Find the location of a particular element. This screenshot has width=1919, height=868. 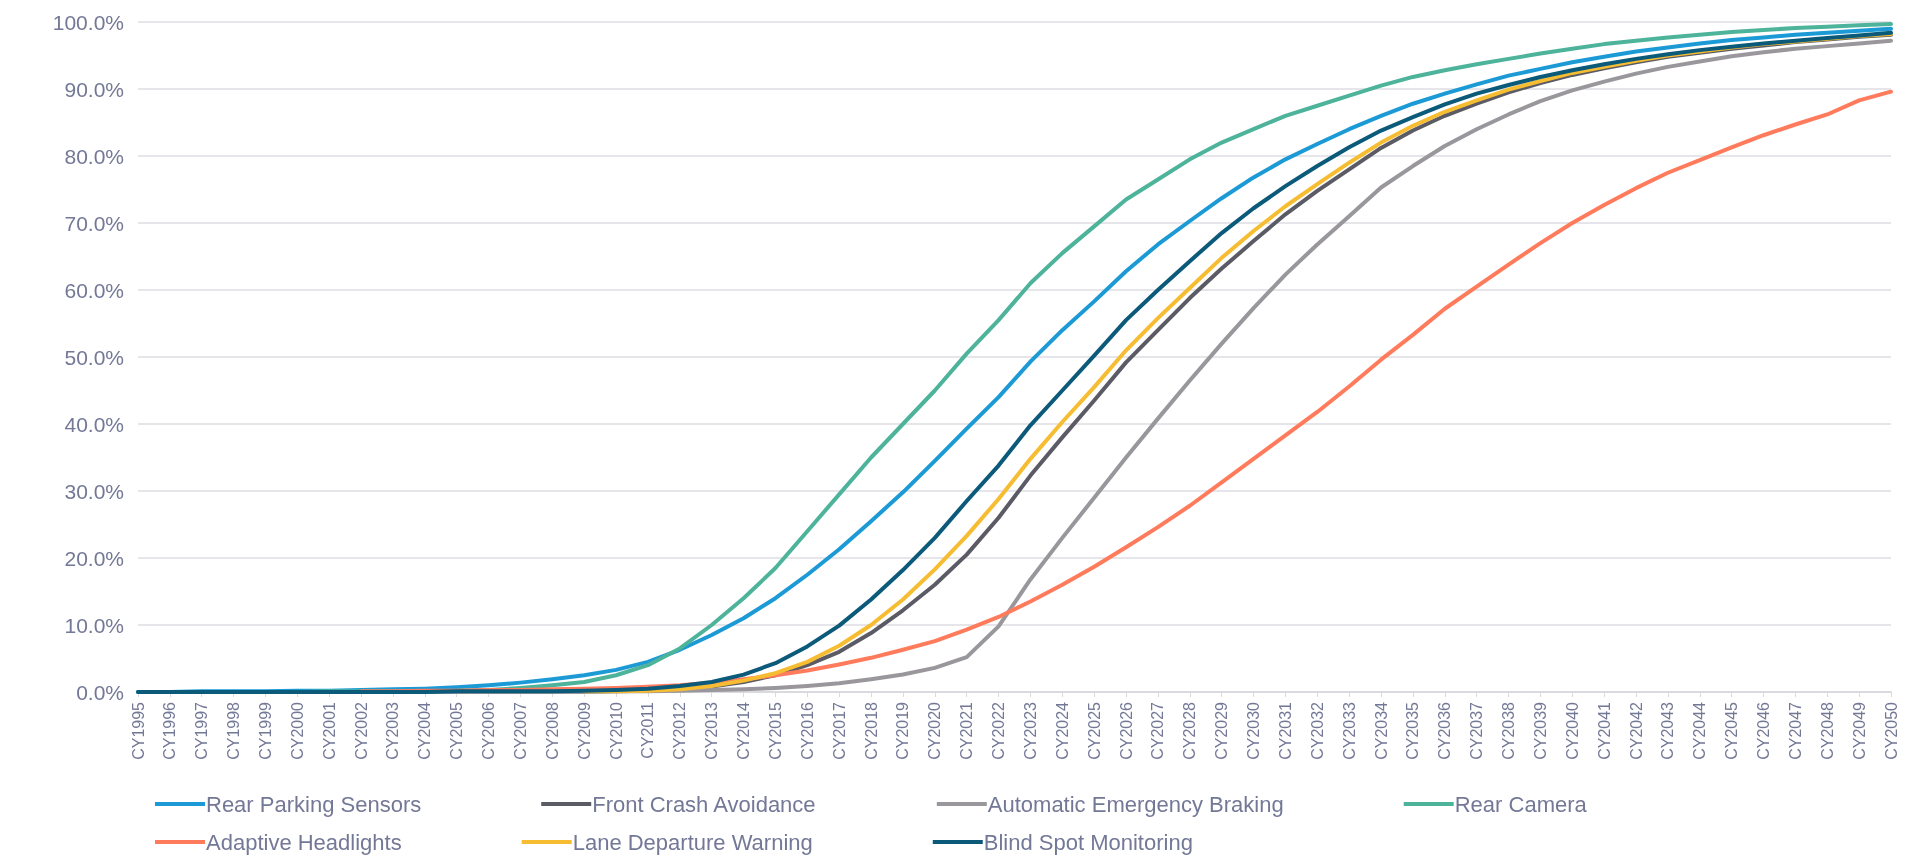

x-tick-label: CY2029 is located at coordinates (1222, 730).